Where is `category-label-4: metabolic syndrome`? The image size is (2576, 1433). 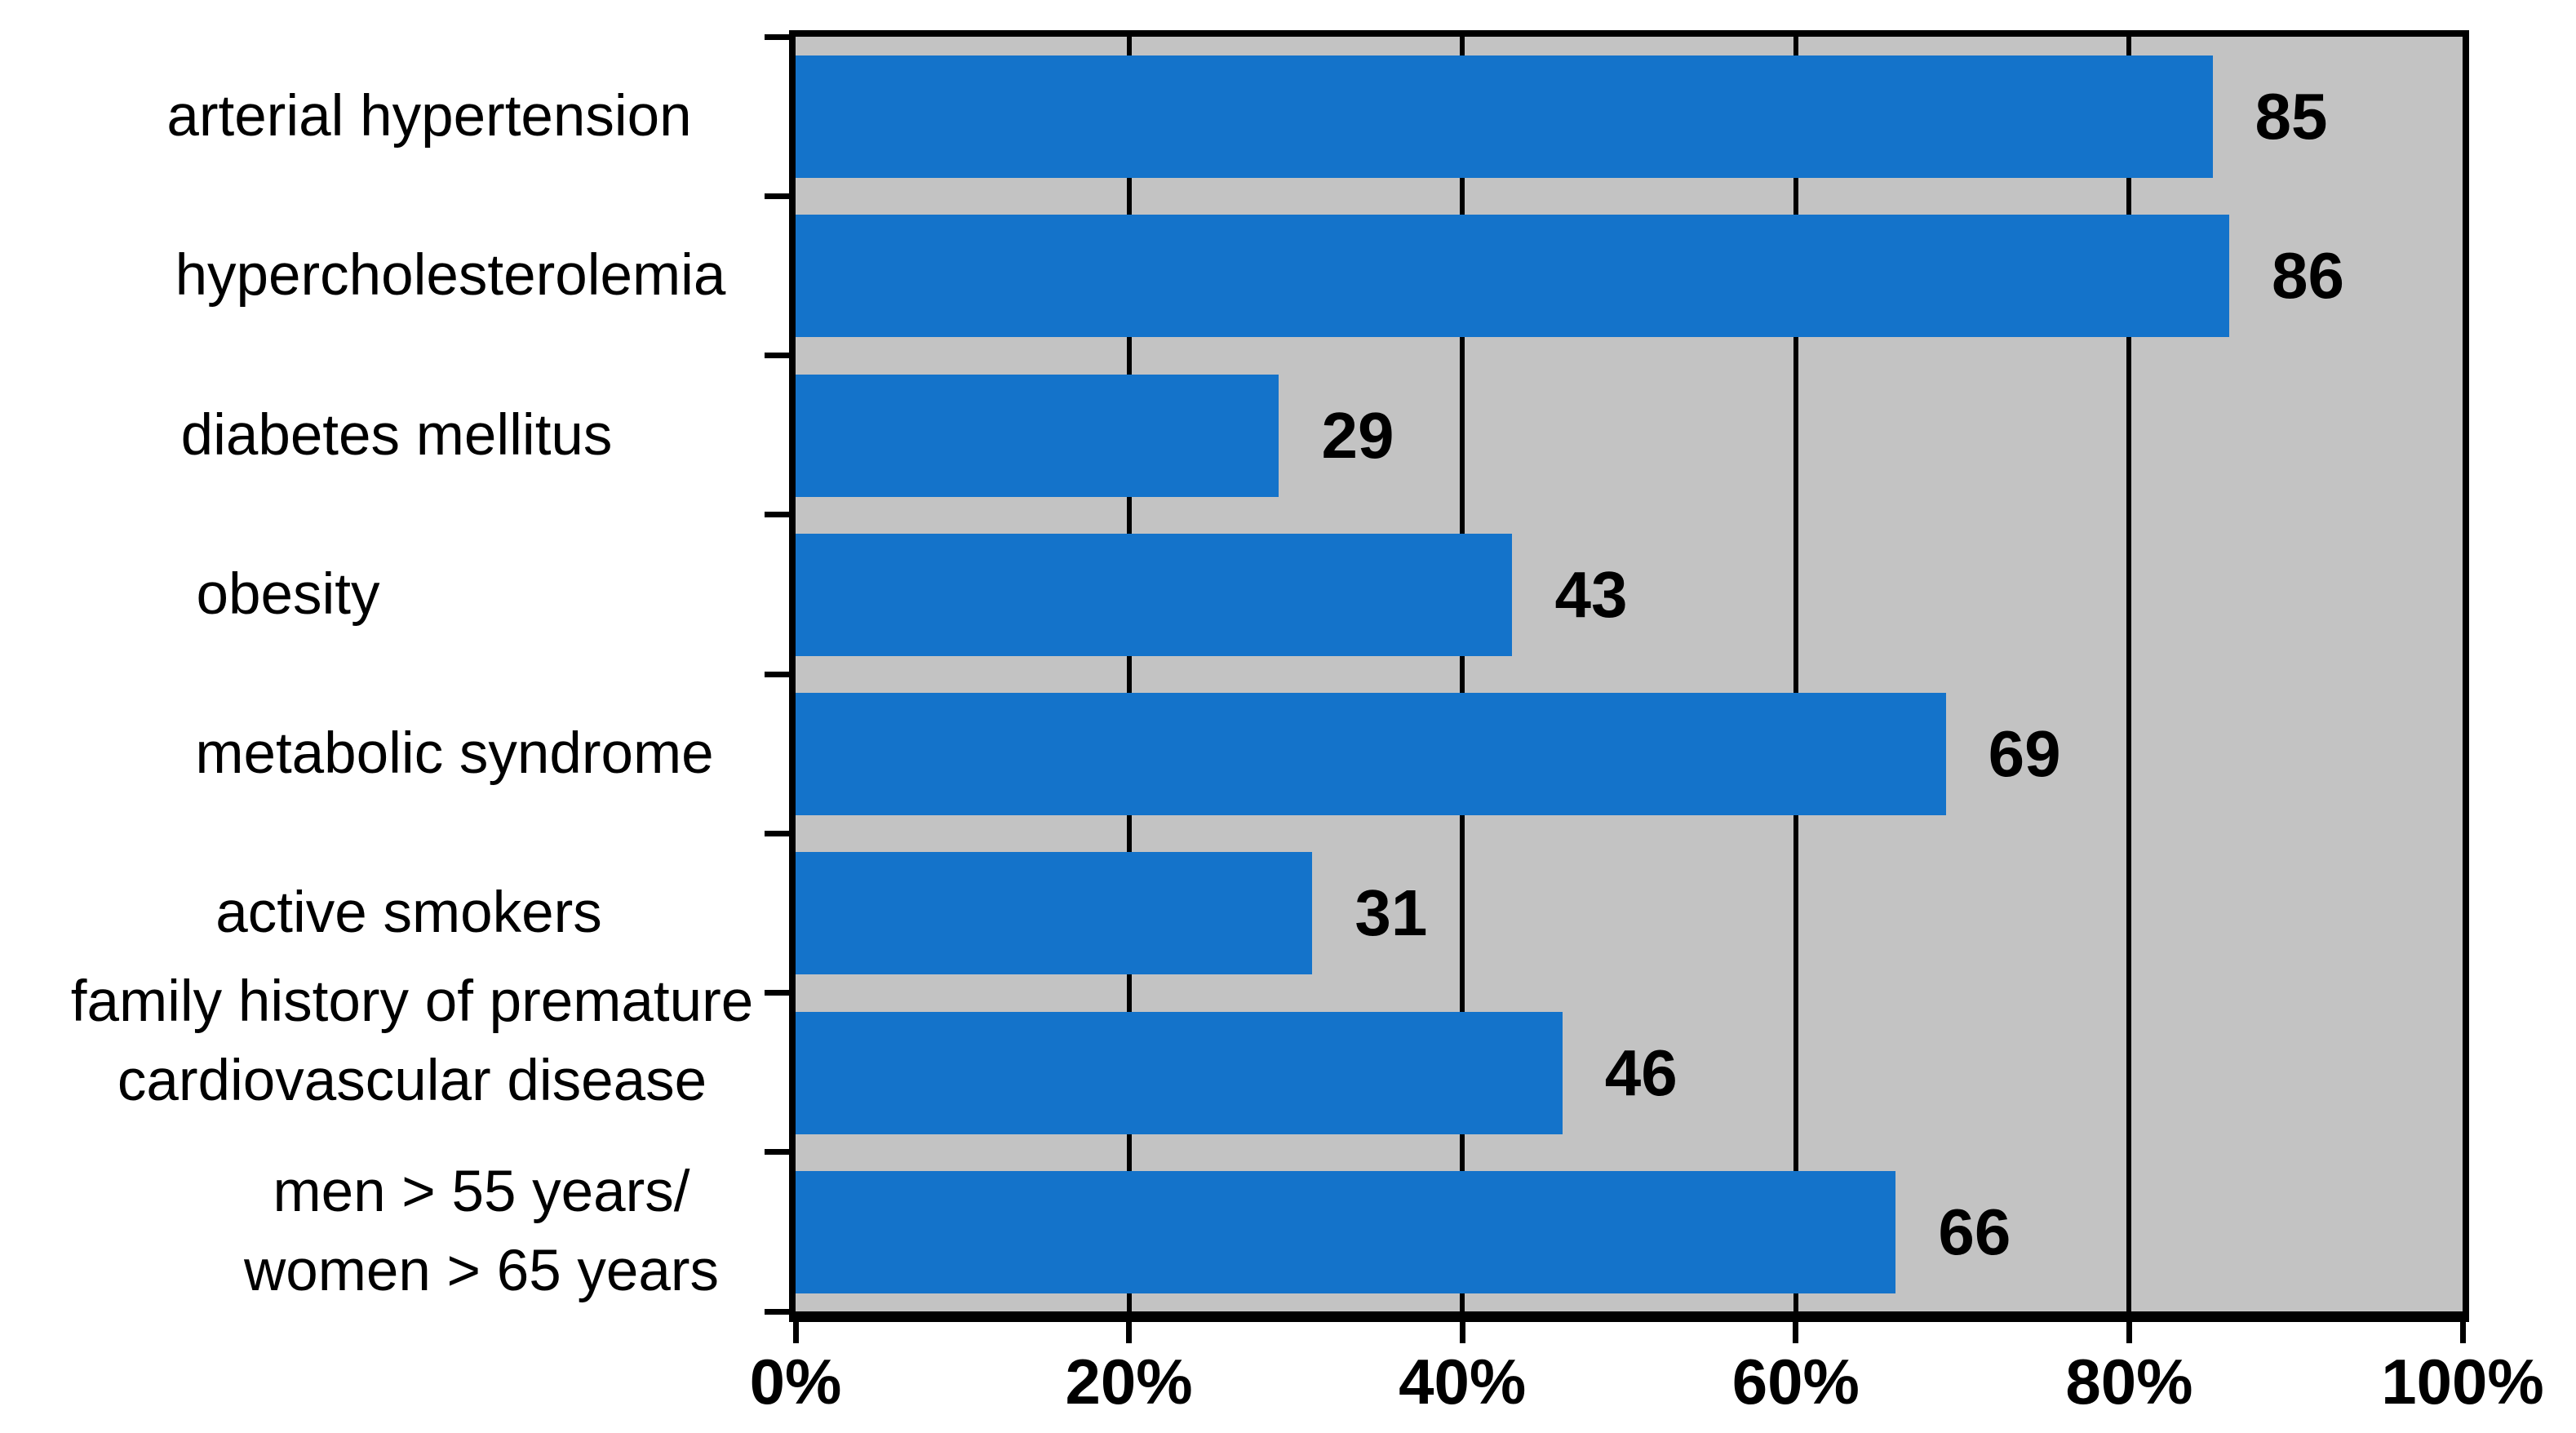 category-label-4: metabolic syndrome is located at coordinates (454, 754).